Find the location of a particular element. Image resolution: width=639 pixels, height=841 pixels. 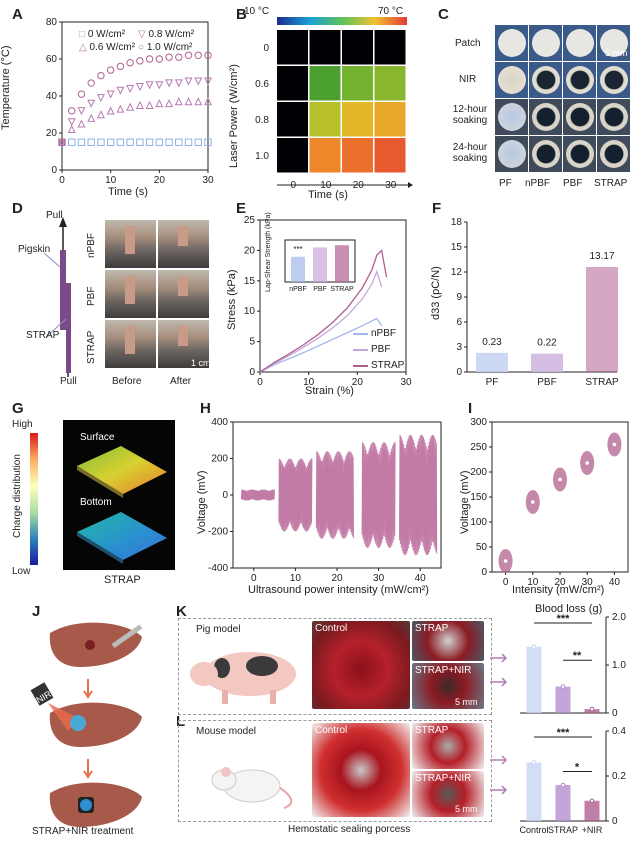

e-ytick-label: 0 is located at coordinates (252, 372).